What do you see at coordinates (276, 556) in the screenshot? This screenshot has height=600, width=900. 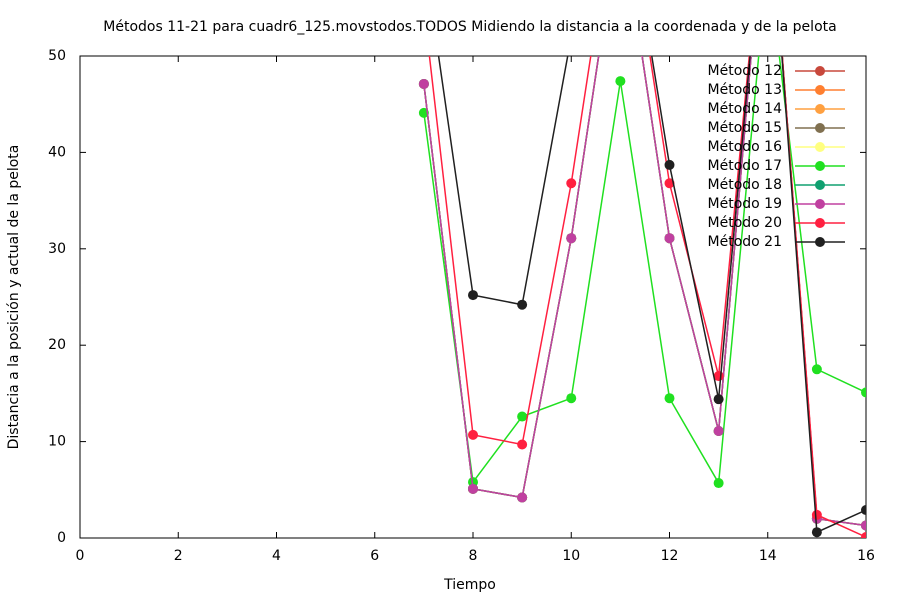 I see `x-tick-label: 4` at bounding box center [276, 556].